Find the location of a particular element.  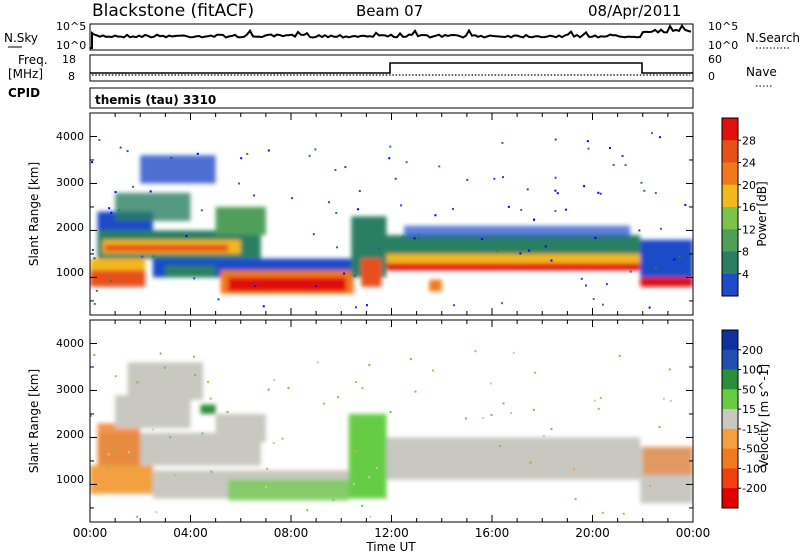

colorbar-tick-label: 20 is located at coordinates (749, 185).